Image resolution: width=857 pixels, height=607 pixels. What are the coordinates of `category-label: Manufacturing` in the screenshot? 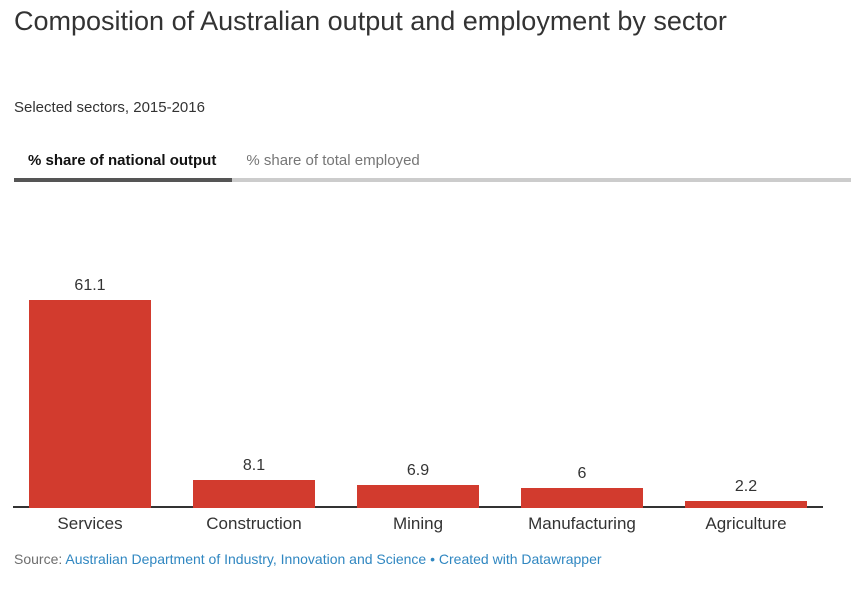 It's located at (582, 523).